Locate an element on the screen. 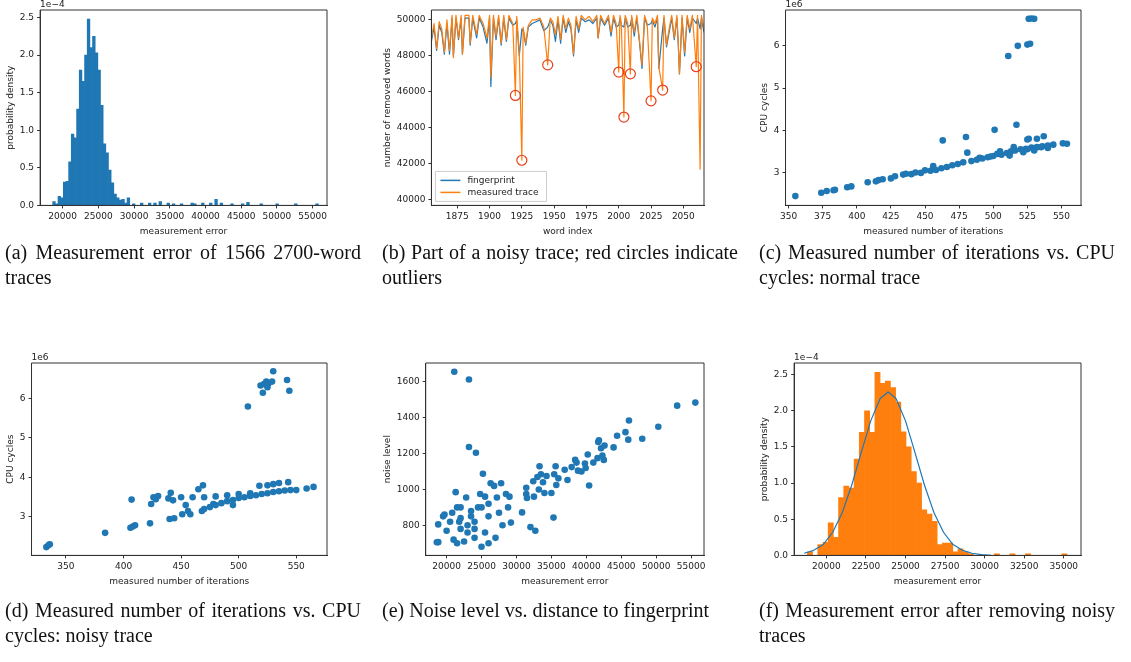  text: (a) Measurement error of 1566 2700-word traces is located at coordinates (183, 265).